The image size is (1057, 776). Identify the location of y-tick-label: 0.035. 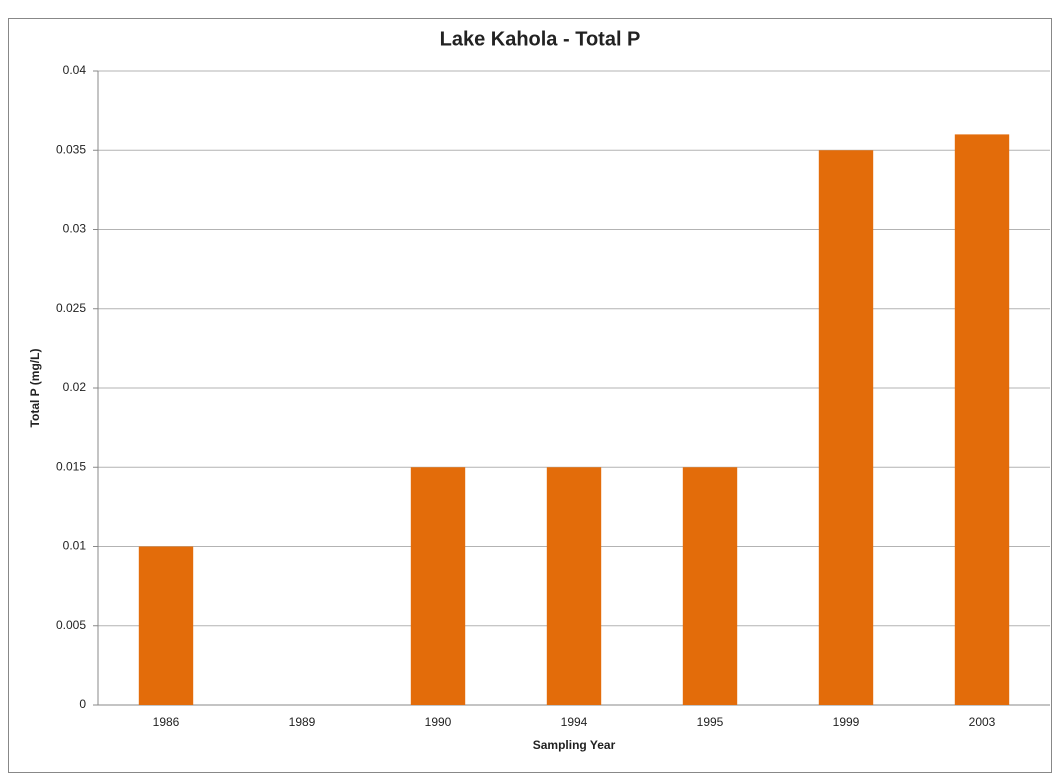
(71, 149).